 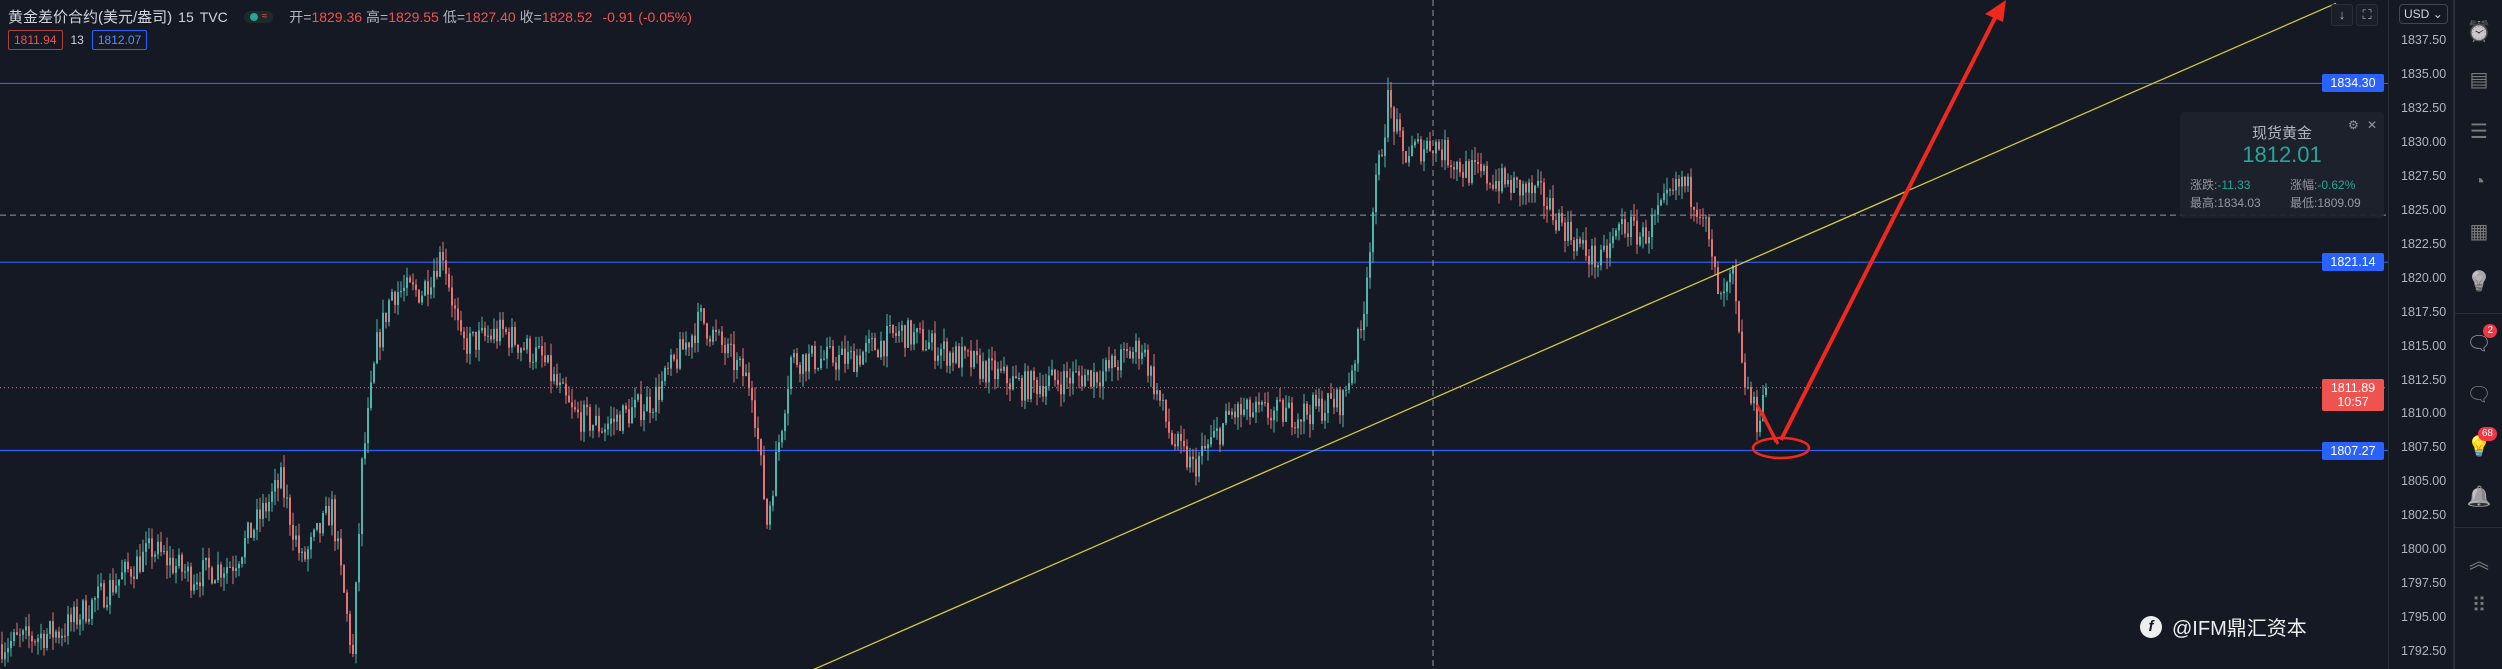 What do you see at coordinates (2481, 341) in the screenshot?
I see `chat-icon: 🗨 2` at bounding box center [2481, 341].